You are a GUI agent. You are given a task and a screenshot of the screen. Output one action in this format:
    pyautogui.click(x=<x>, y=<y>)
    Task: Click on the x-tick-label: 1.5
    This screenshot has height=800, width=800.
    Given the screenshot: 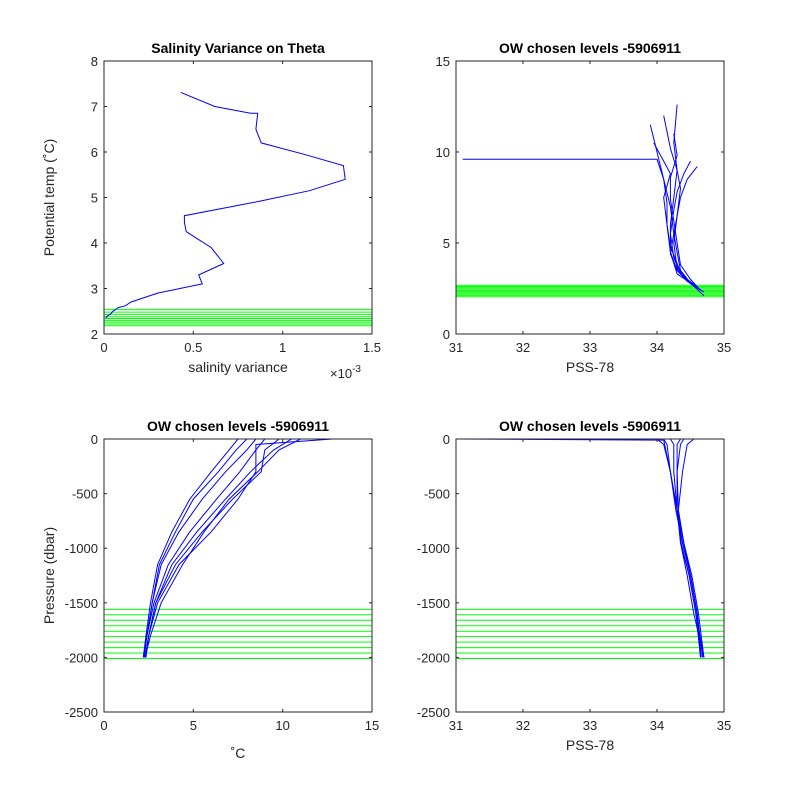 What is the action you would take?
    pyautogui.click(x=372, y=347)
    